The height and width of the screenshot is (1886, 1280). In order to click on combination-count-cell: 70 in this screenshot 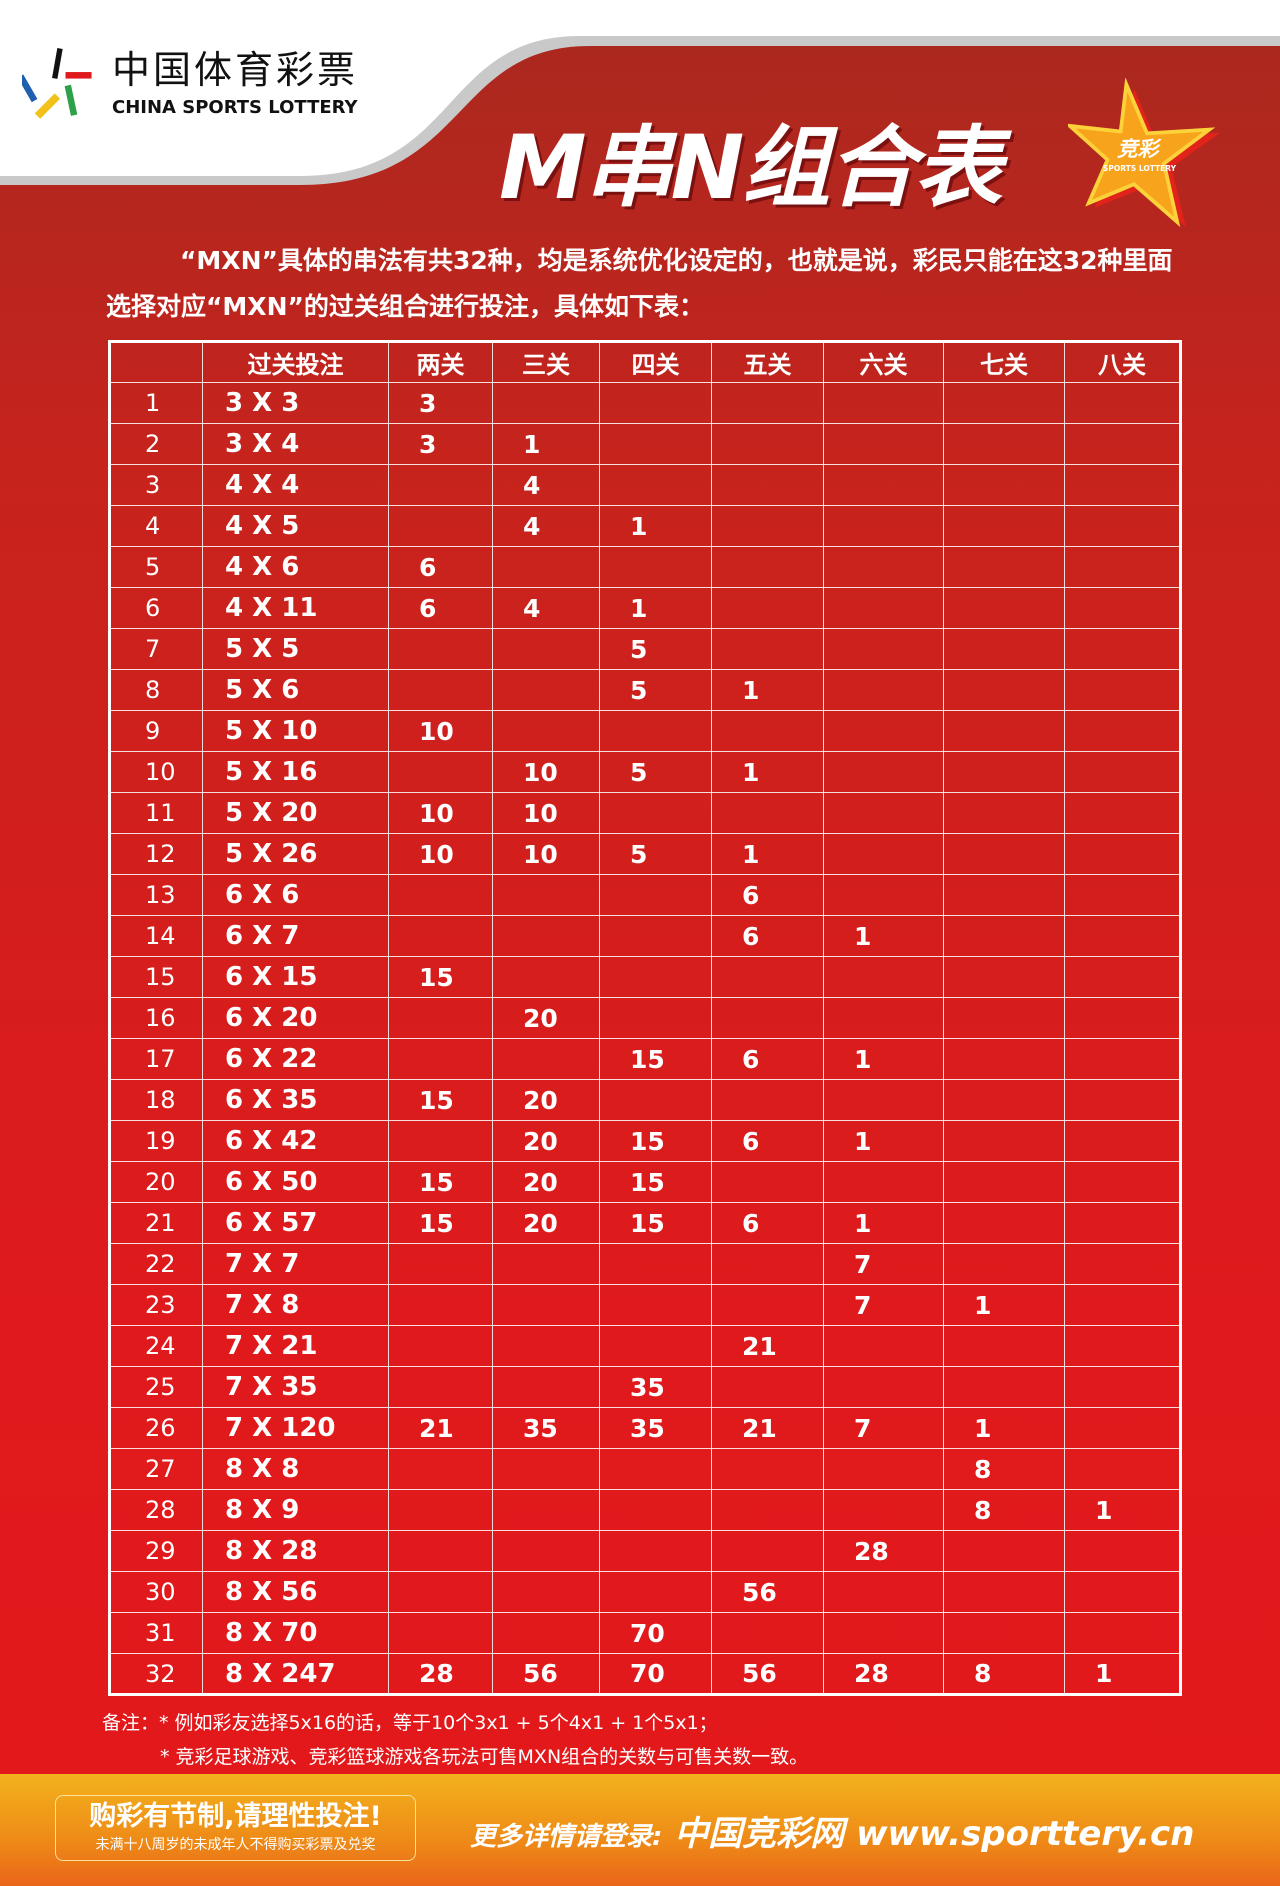, I will do `click(655, 1633)`.